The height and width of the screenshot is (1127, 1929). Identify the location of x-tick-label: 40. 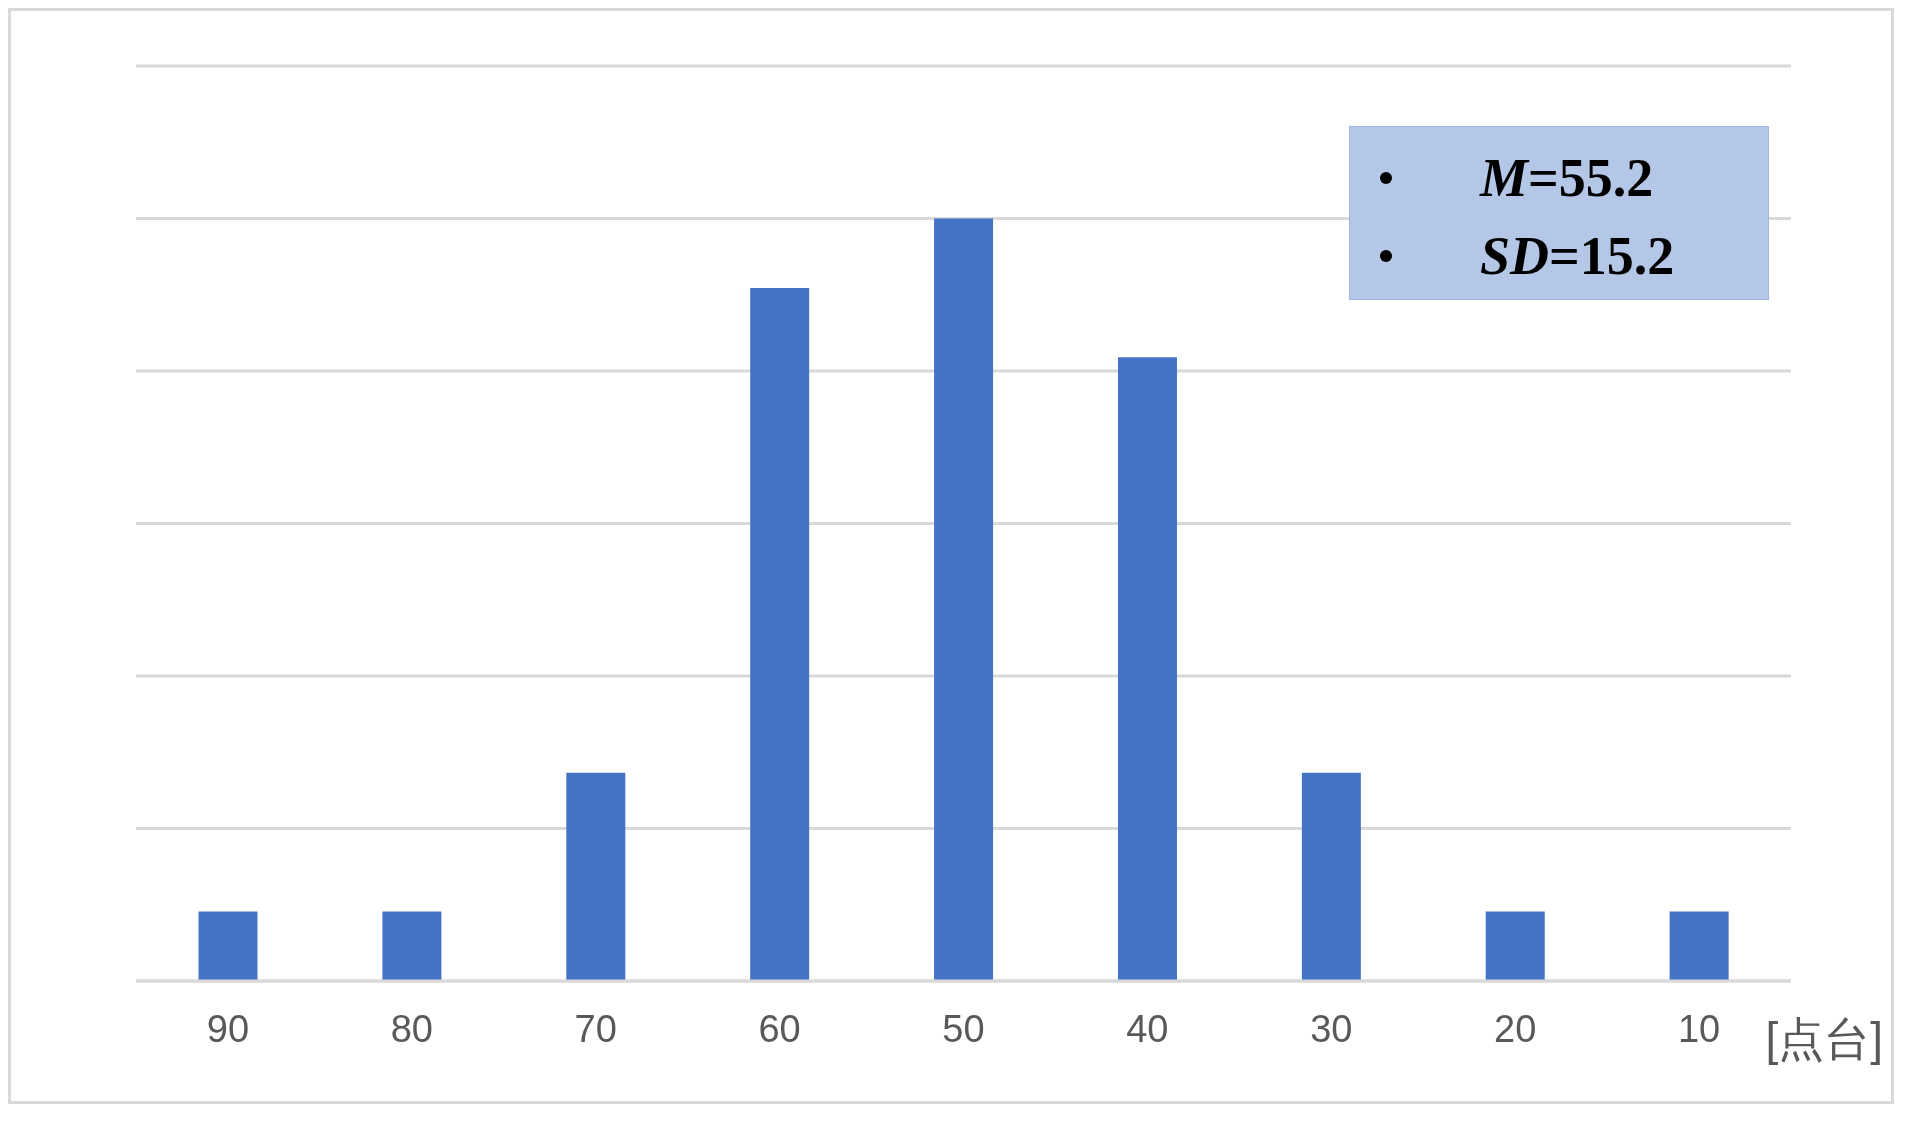
(1147, 1028).